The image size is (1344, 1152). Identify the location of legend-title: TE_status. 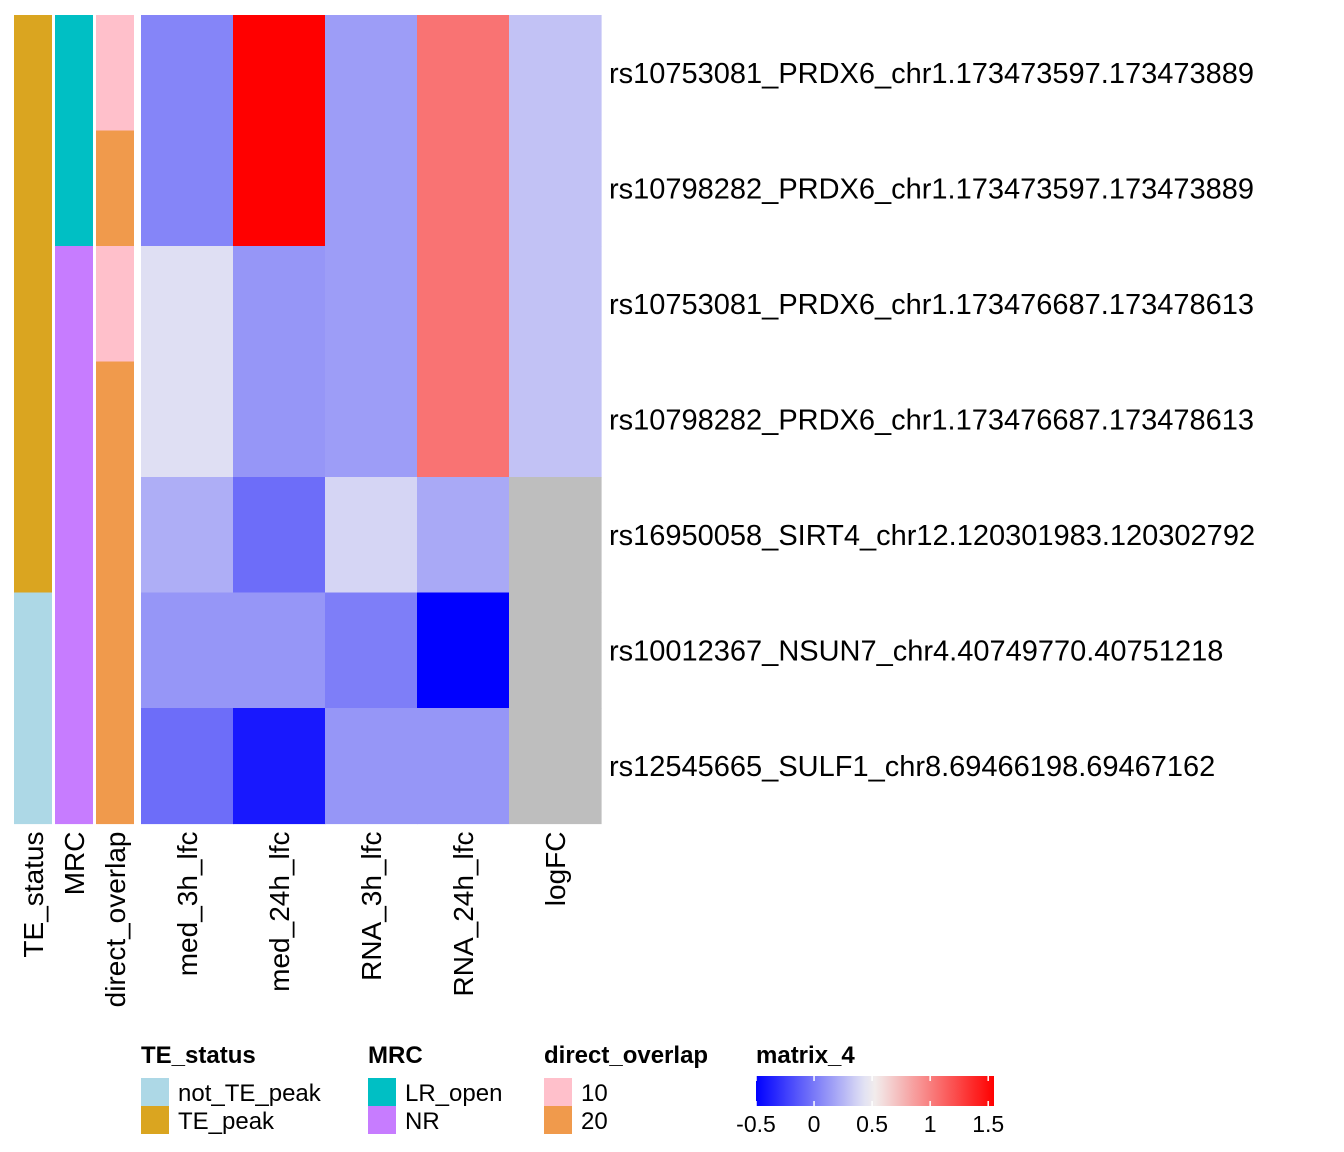
(198, 1055).